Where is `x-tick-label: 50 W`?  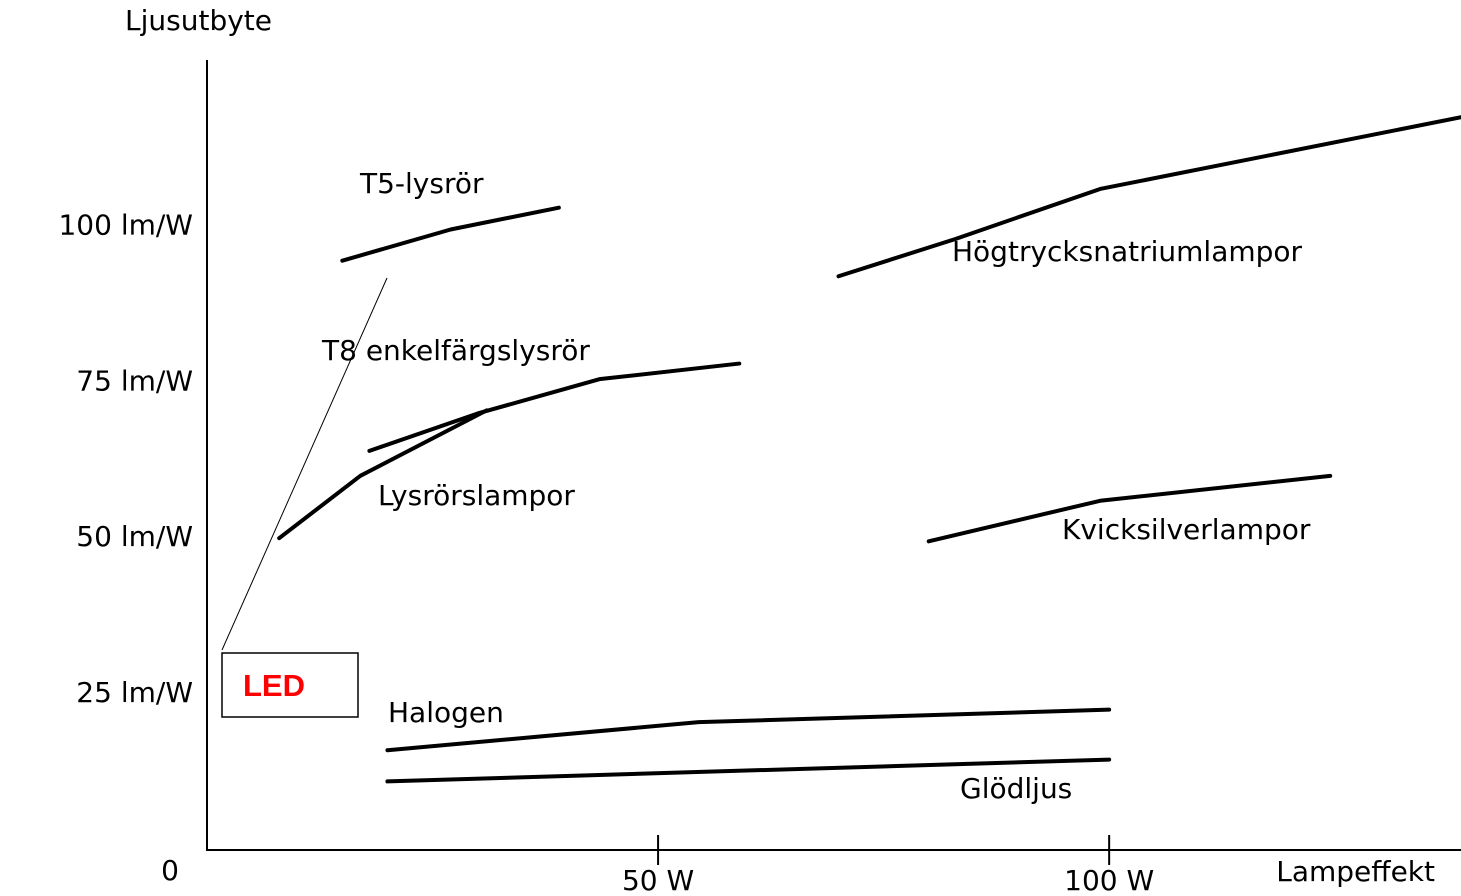 x-tick-label: 50 W is located at coordinates (658, 880).